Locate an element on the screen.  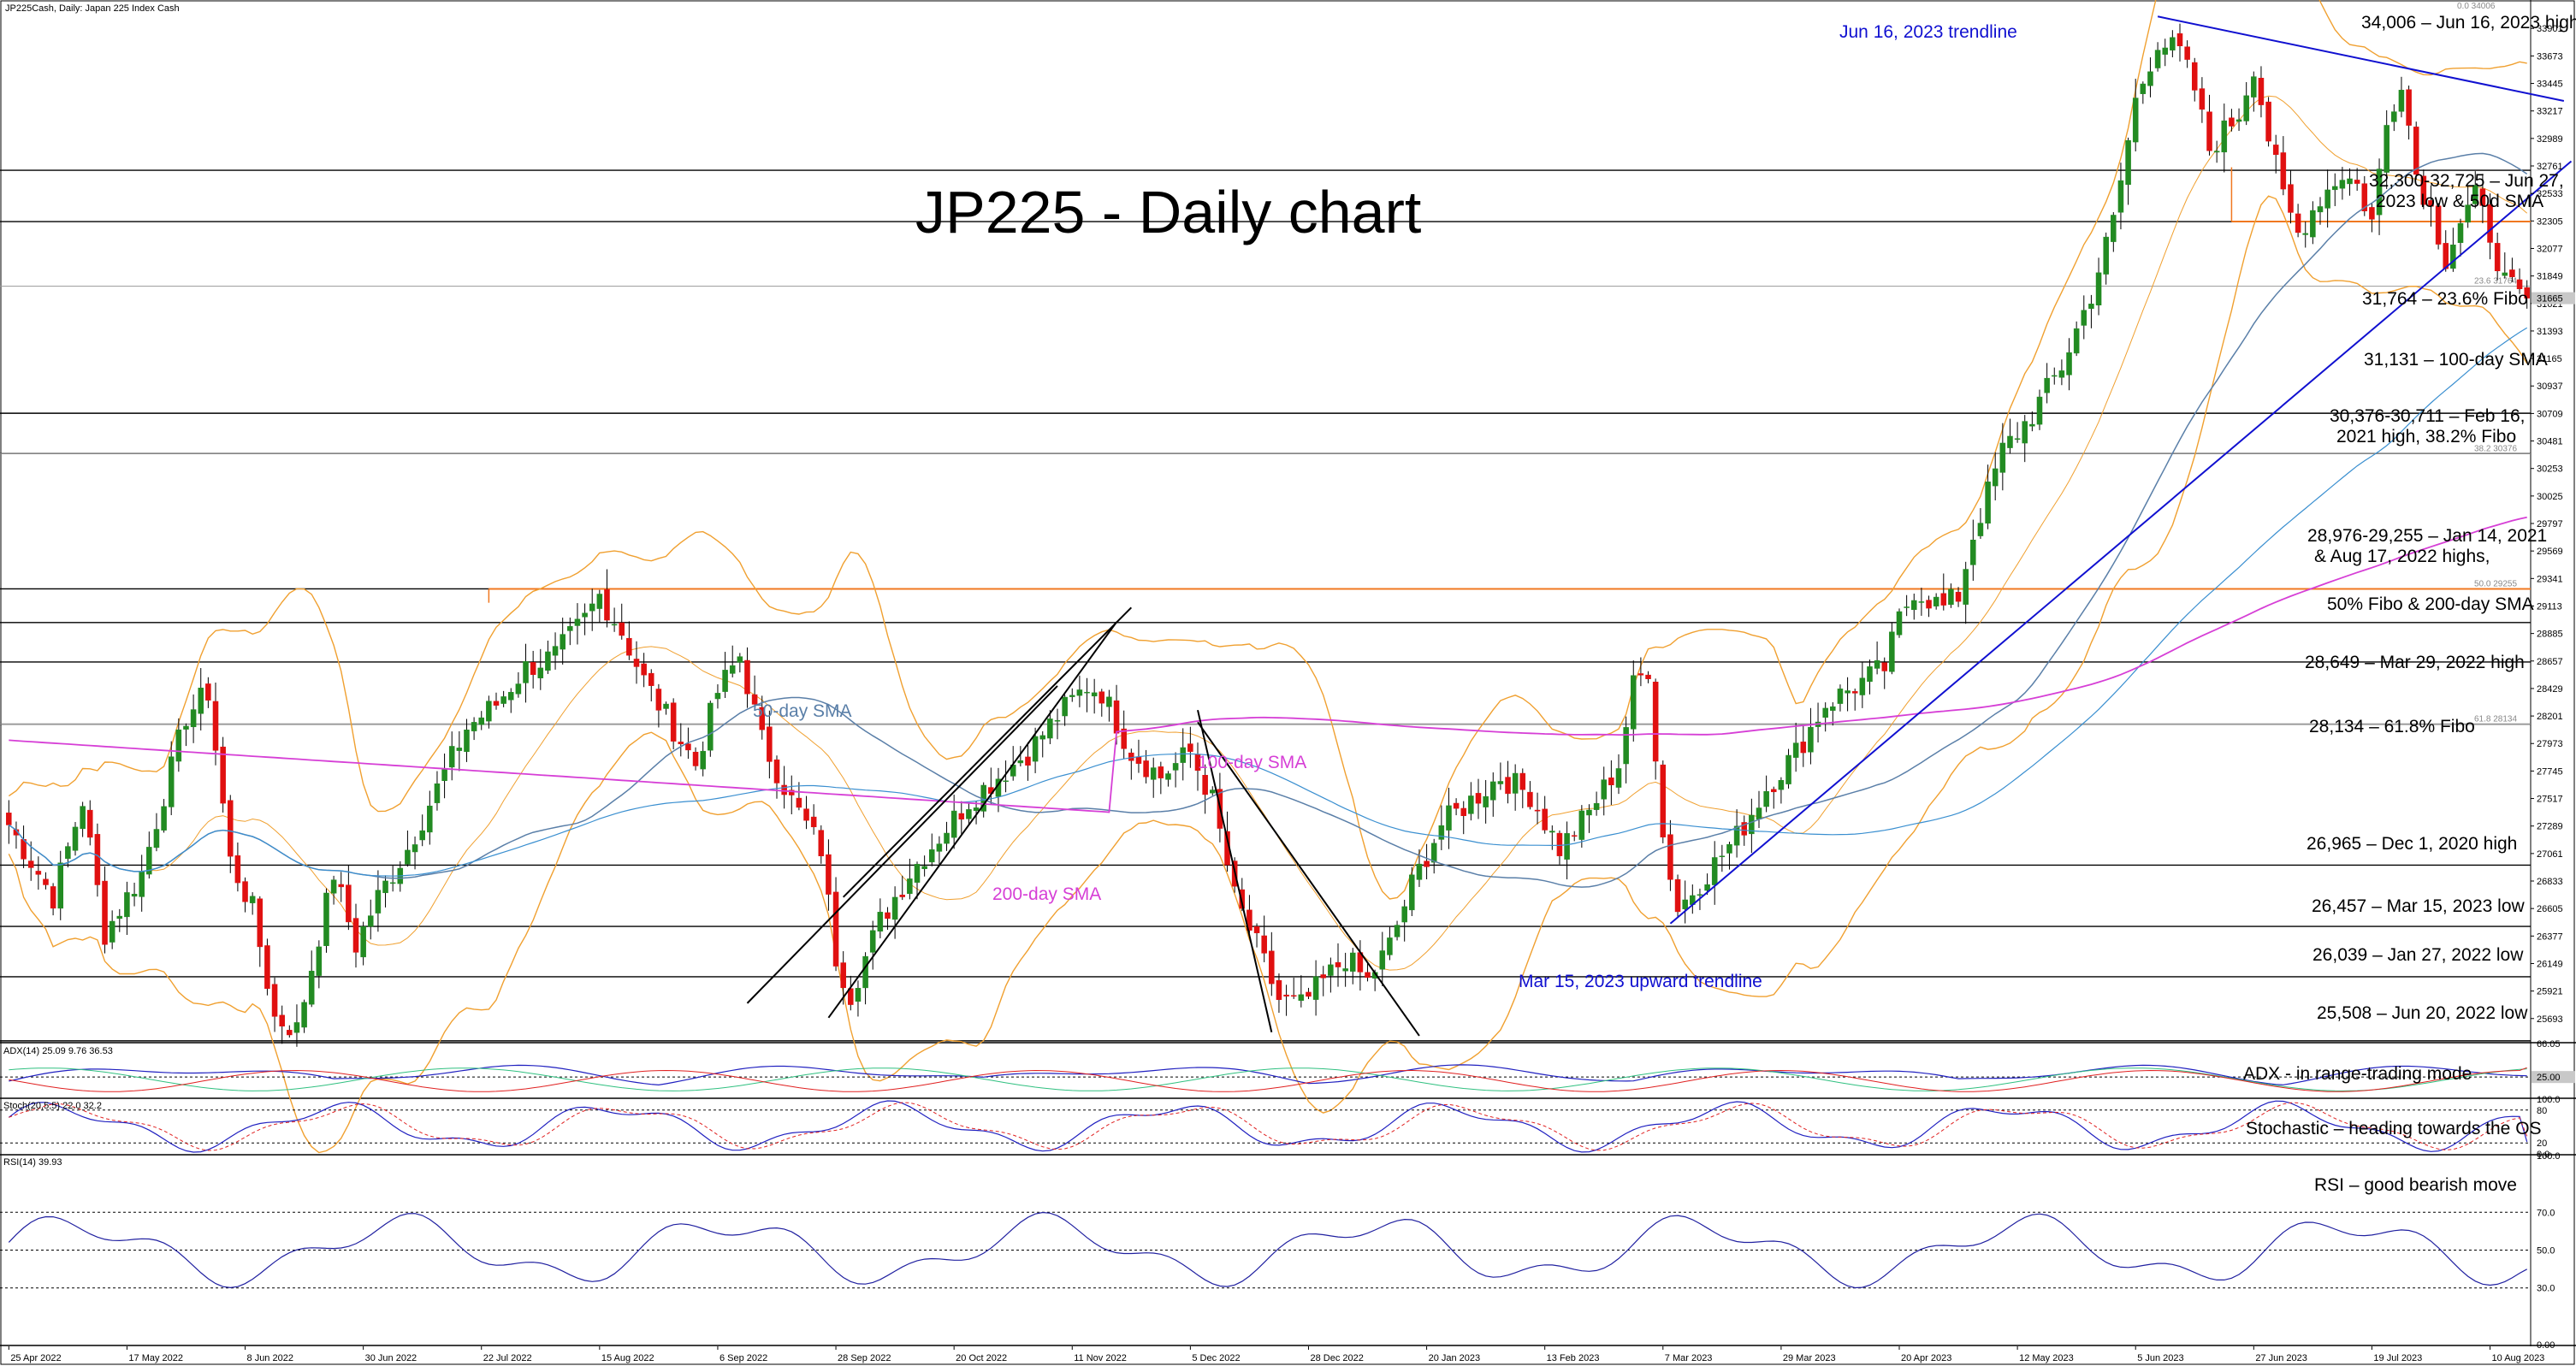
price-tick-label: 33901 is located at coordinates (2550, 29).